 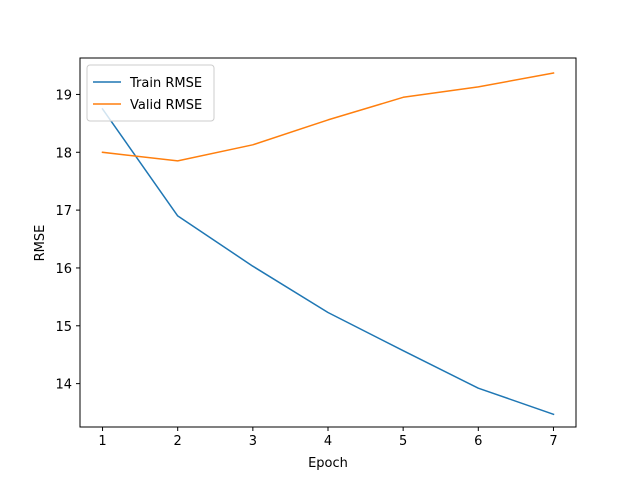 What do you see at coordinates (102, 441) in the screenshot?
I see `x-tick-label: 1` at bounding box center [102, 441].